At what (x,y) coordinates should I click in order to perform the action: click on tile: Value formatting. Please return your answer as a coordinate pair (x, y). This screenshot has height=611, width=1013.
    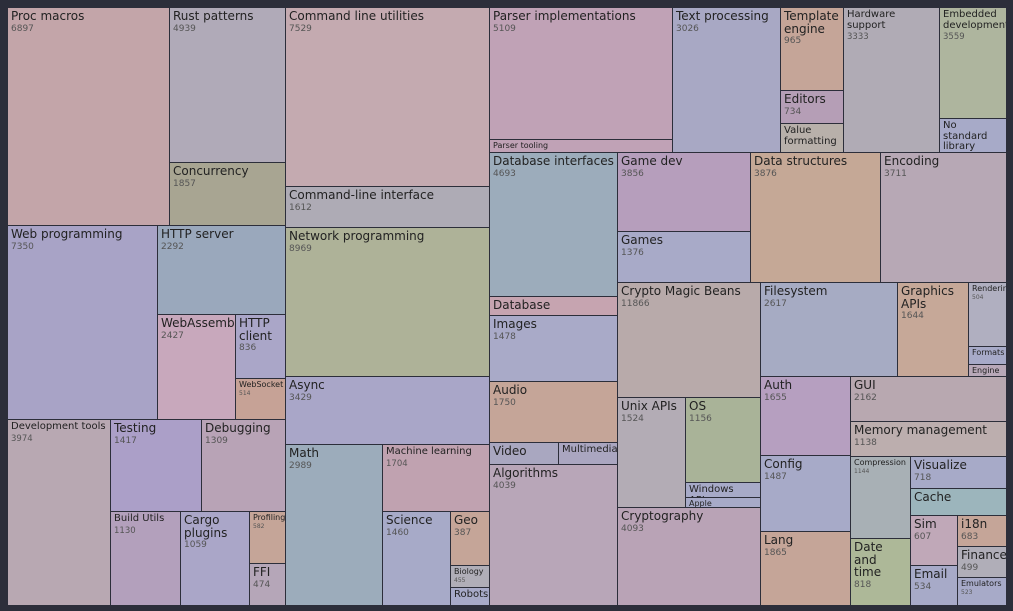
    Looking at the image, I should click on (812, 138).